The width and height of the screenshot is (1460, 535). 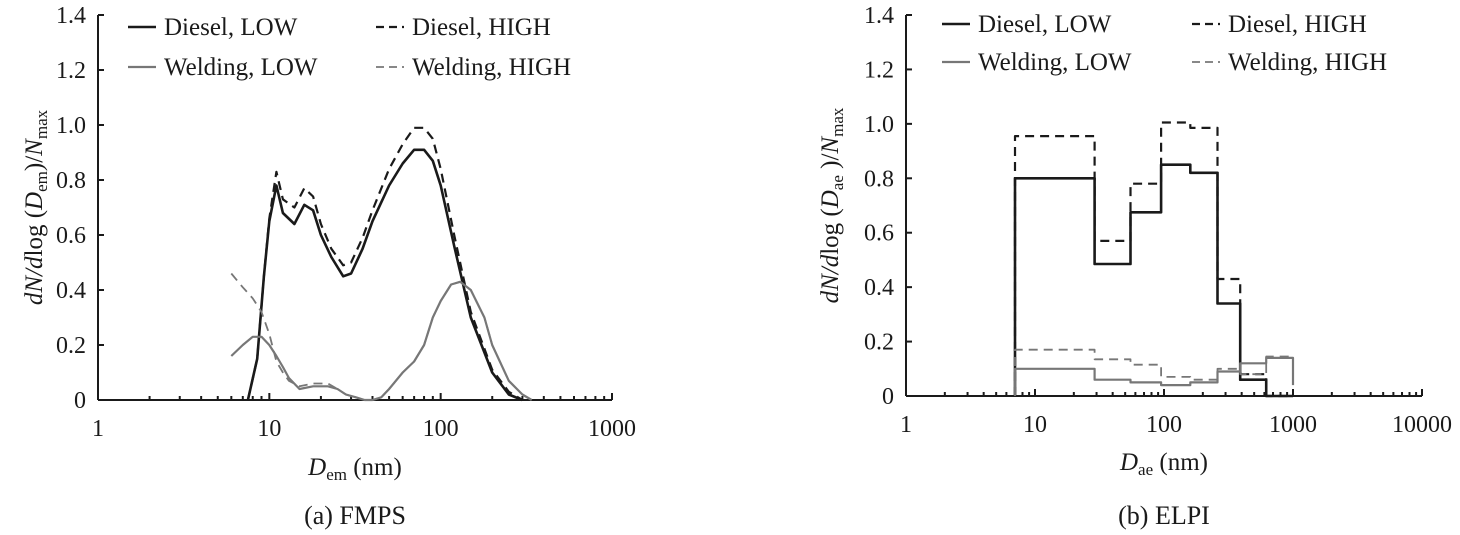 I want to click on x-axis-label: Dem (nm), so click(x=354, y=469).